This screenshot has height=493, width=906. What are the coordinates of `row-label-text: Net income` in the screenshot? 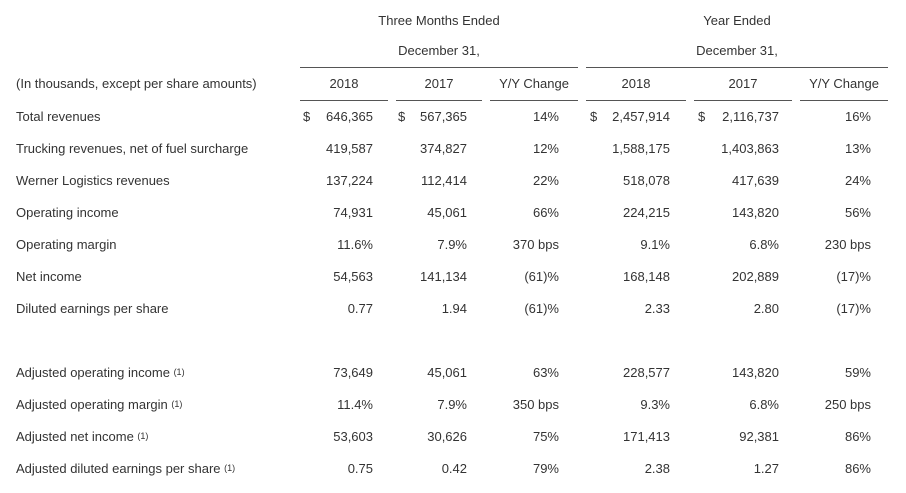 It's located at (49, 276).